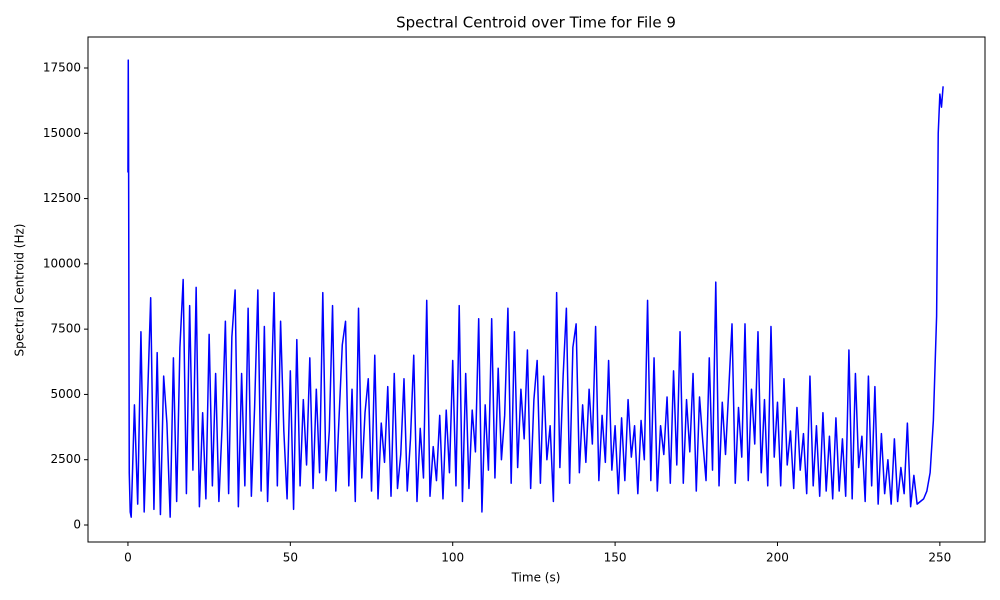 The image size is (1000, 600). What do you see at coordinates (128, 558) in the screenshot?
I see `x-tick-label: 0` at bounding box center [128, 558].